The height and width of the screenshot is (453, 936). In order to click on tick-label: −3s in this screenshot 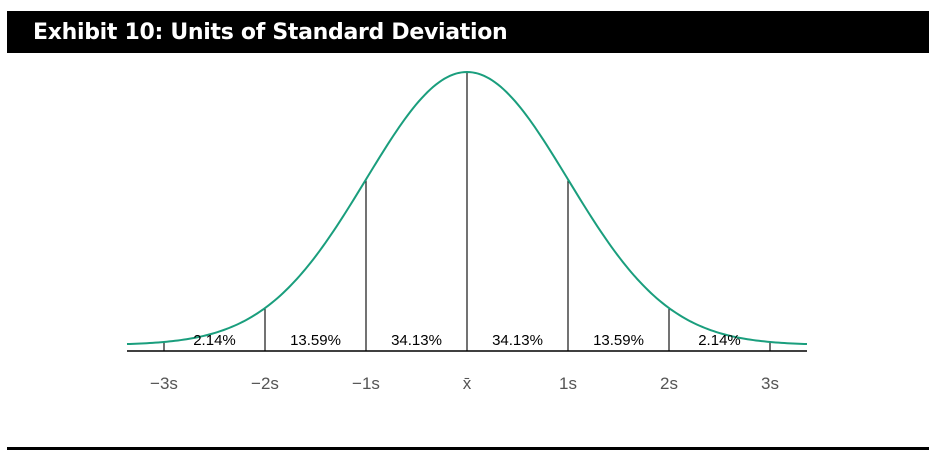, I will do `click(164, 383)`.